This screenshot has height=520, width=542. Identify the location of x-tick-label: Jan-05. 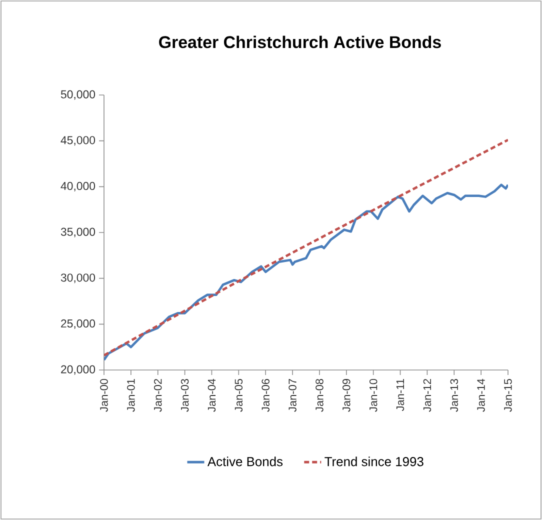
(238, 395).